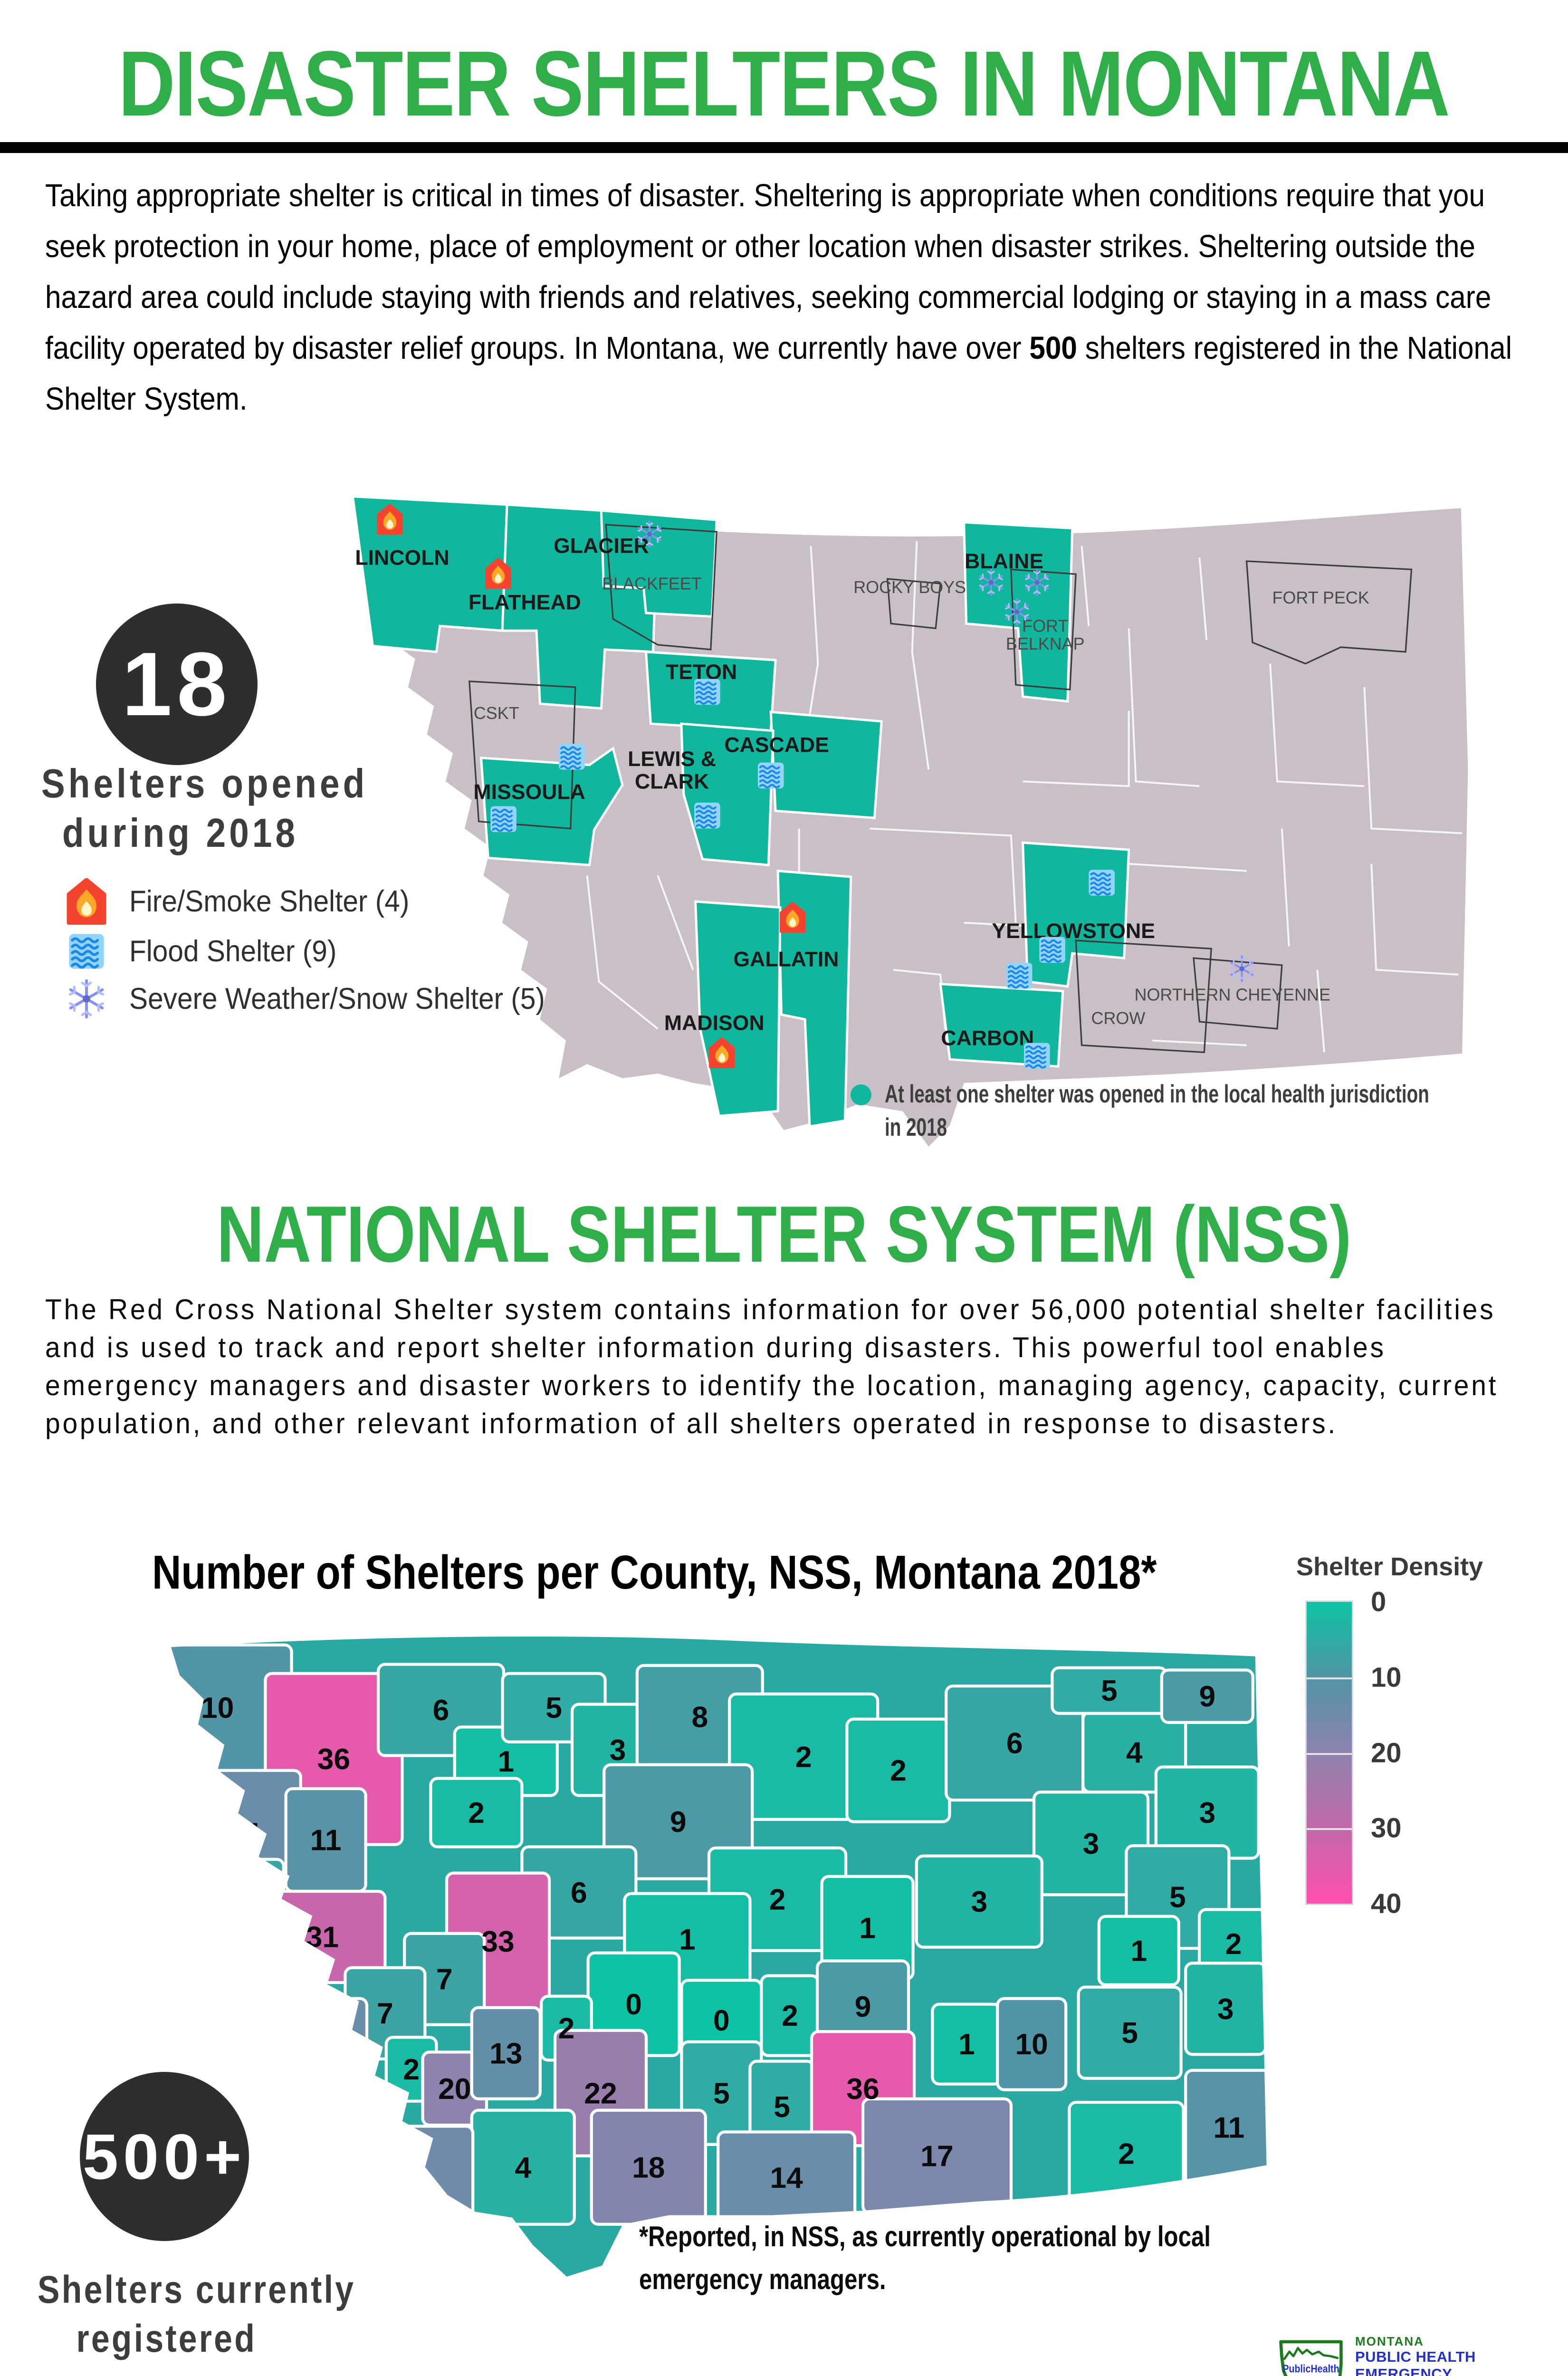  What do you see at coordinates (1053, 348) in the screenshot?
I see `intro-bold-500: 500` at bounding box center [1053, 348].